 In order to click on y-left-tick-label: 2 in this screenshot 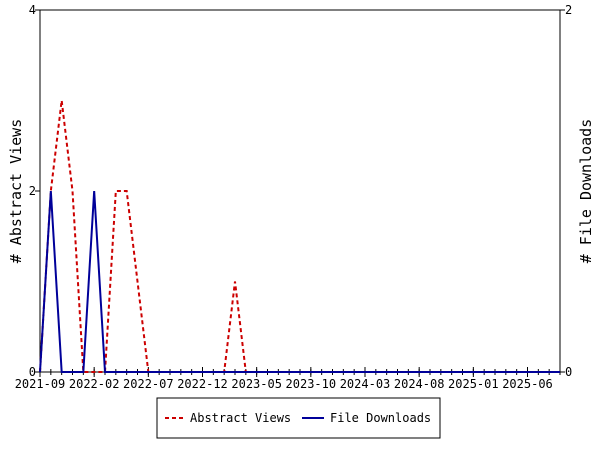, I will do `click(32, 191)`.